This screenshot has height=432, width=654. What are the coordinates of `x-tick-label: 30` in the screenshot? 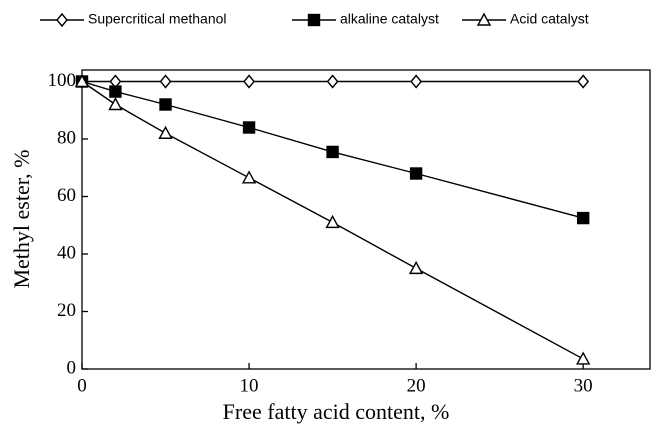 It's located at (583, 385).